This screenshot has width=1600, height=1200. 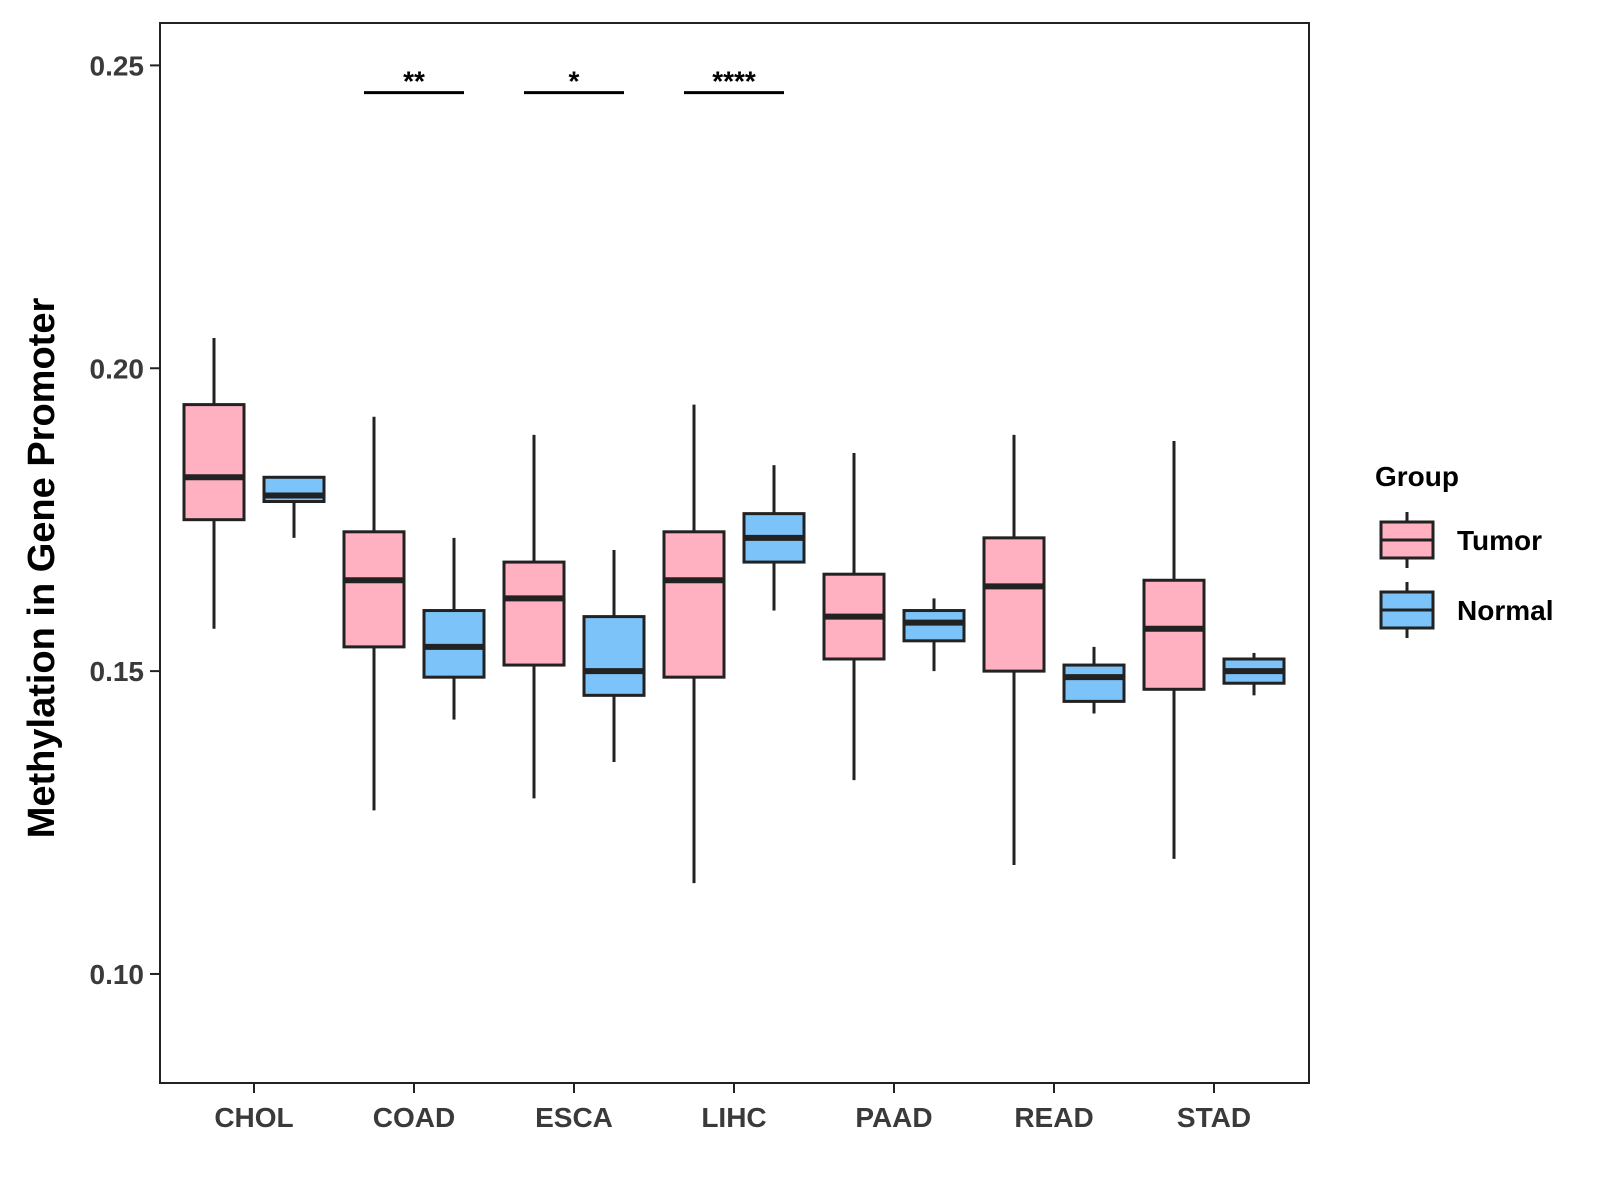 I want to click on x-tick-label-esca: ESCA, so click(x=574, y=1117).